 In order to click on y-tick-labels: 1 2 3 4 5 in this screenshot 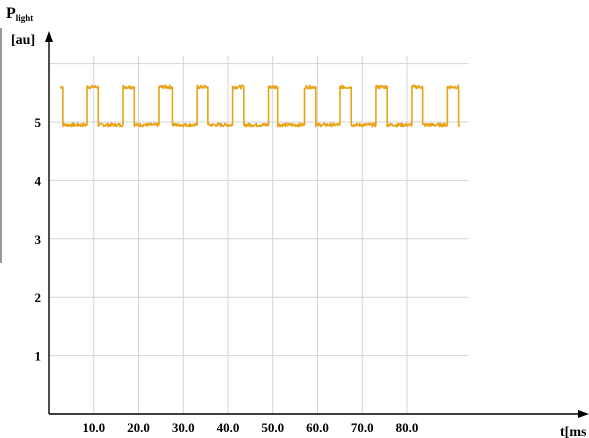, I will do `click(38, 239)`.